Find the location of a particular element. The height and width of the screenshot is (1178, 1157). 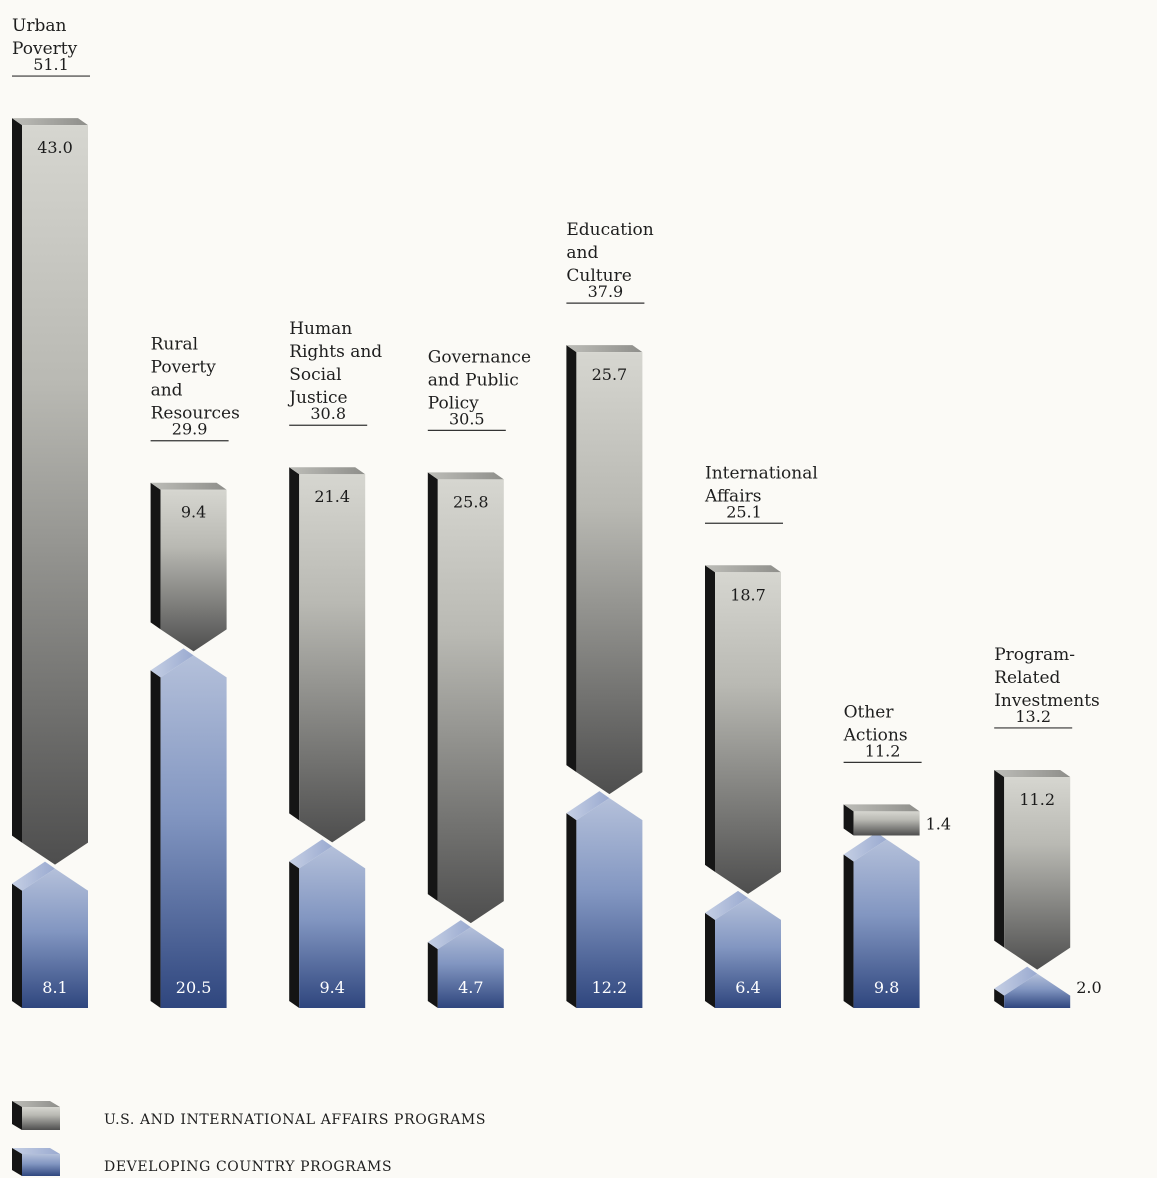

bar-group-governance-and-public-policy is located at coordinates (465, 740).